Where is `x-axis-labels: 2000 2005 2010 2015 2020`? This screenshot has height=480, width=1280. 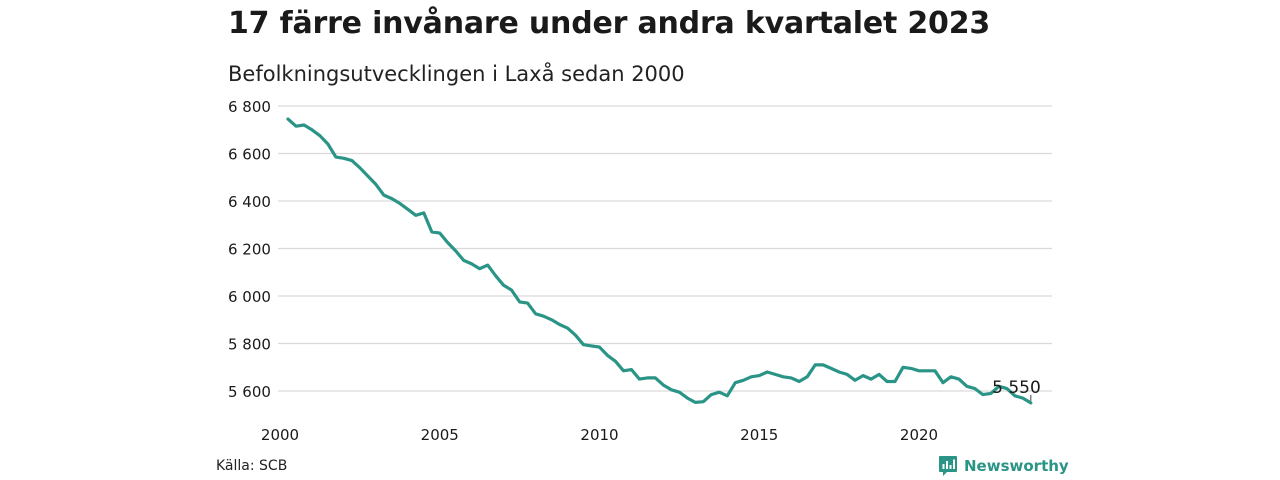 x-axis-labels: 2000 2005 2010 2015 2020 is located at coordinates (599, 435).